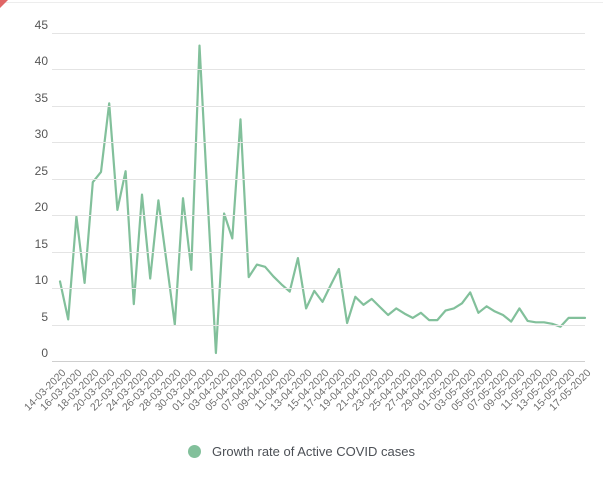 The width and height of the screenshot is (603, 482). Describe the element at coordinates (41, 280) in the screenshot. I see `y-tick-label: 10` at that location.